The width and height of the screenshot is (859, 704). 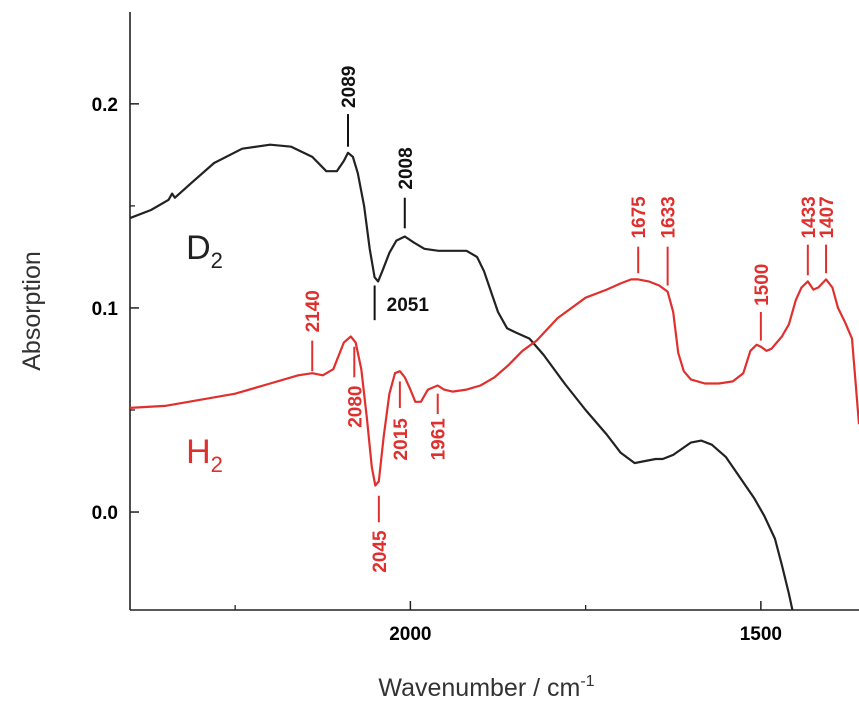 I want to click on peak-label: 2045, so click(x=380, y=551).